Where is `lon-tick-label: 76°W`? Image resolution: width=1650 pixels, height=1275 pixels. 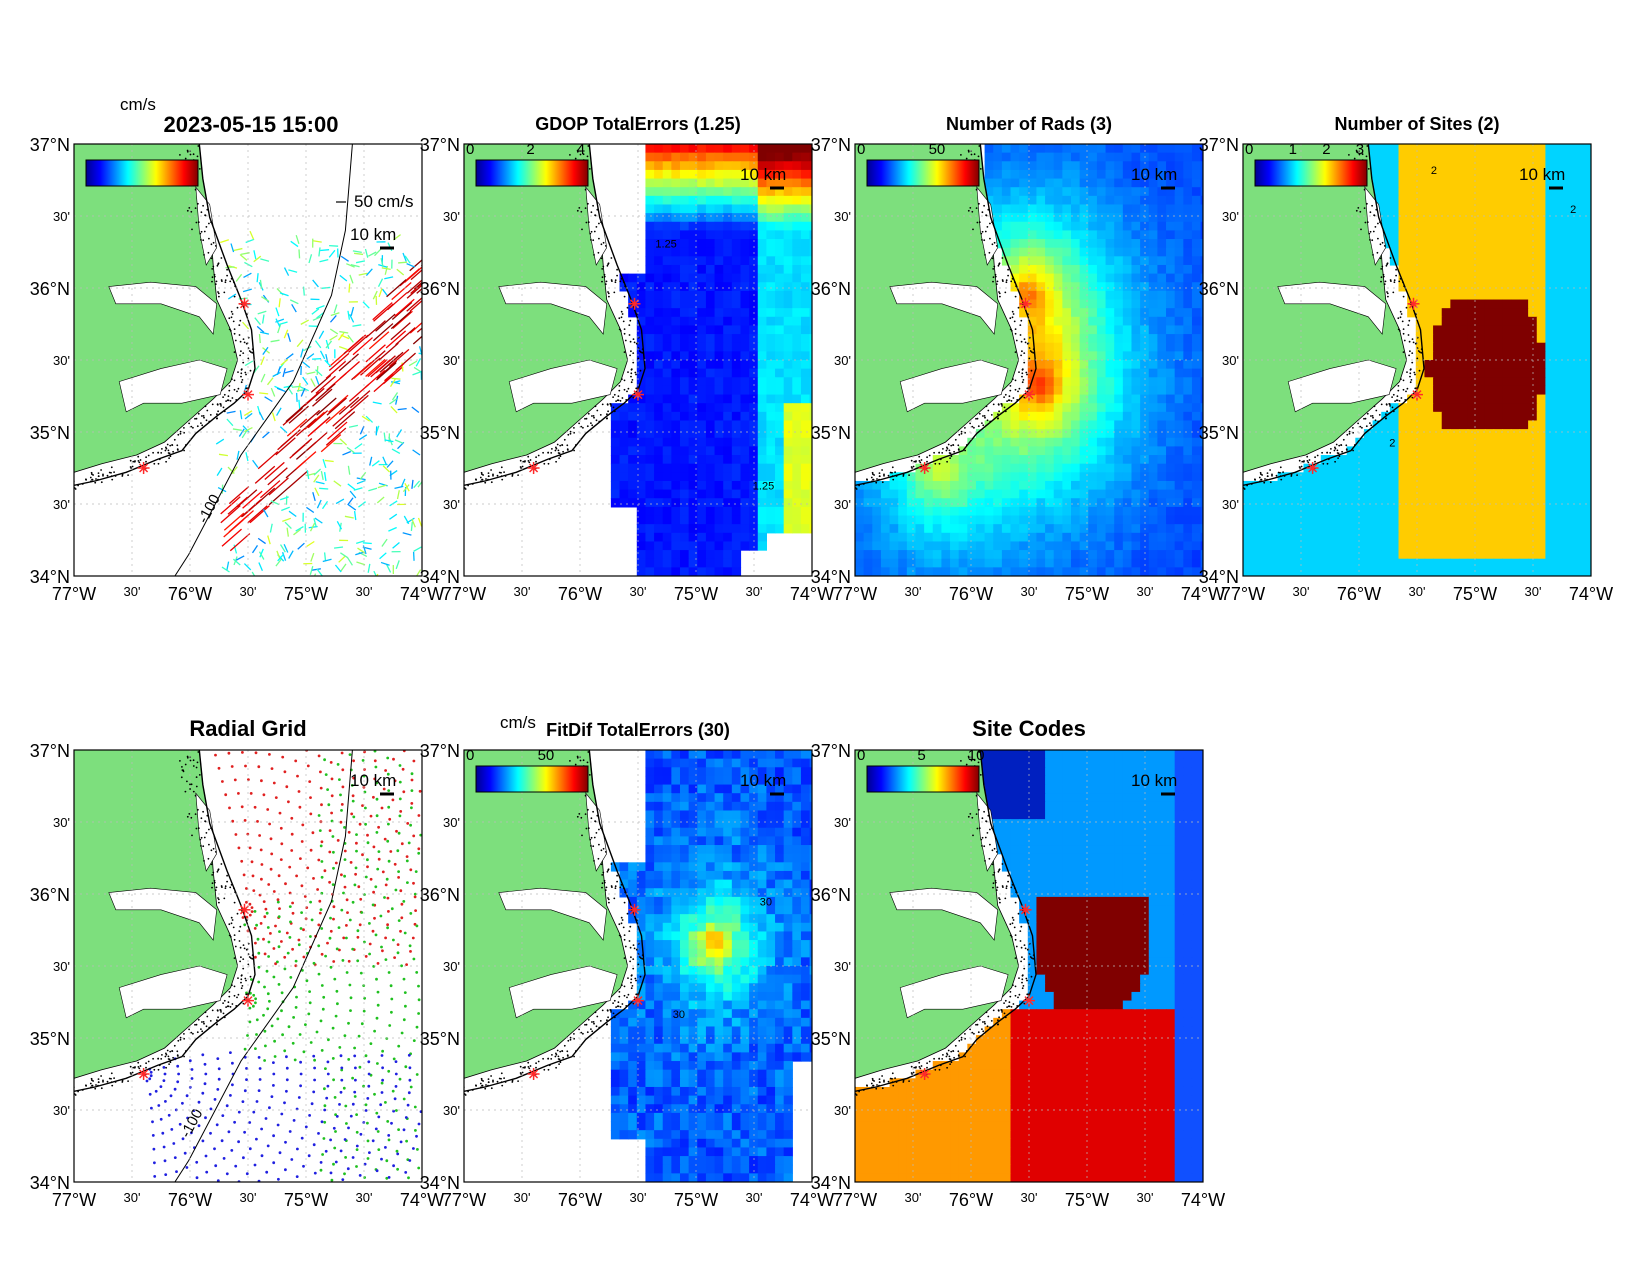 lon-tick-label: 76°W is located at coordinates (190, 594).